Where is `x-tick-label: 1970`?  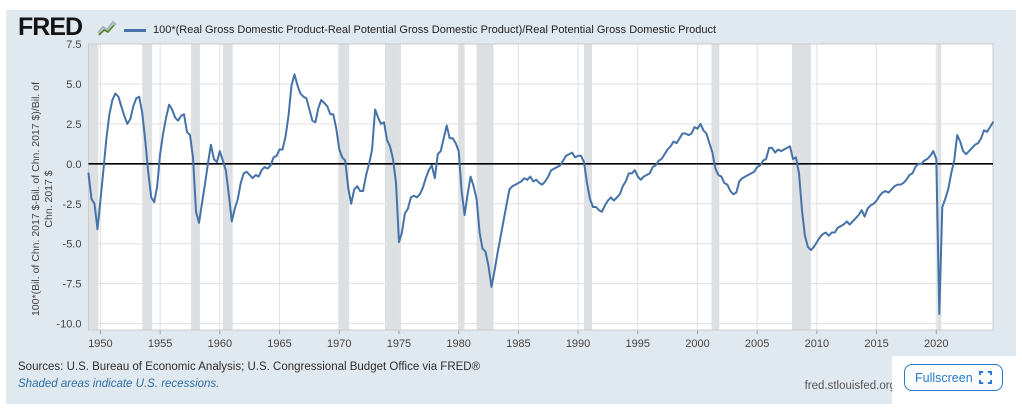 x-tick-label: 1970 is located at coordinates (339, 344).